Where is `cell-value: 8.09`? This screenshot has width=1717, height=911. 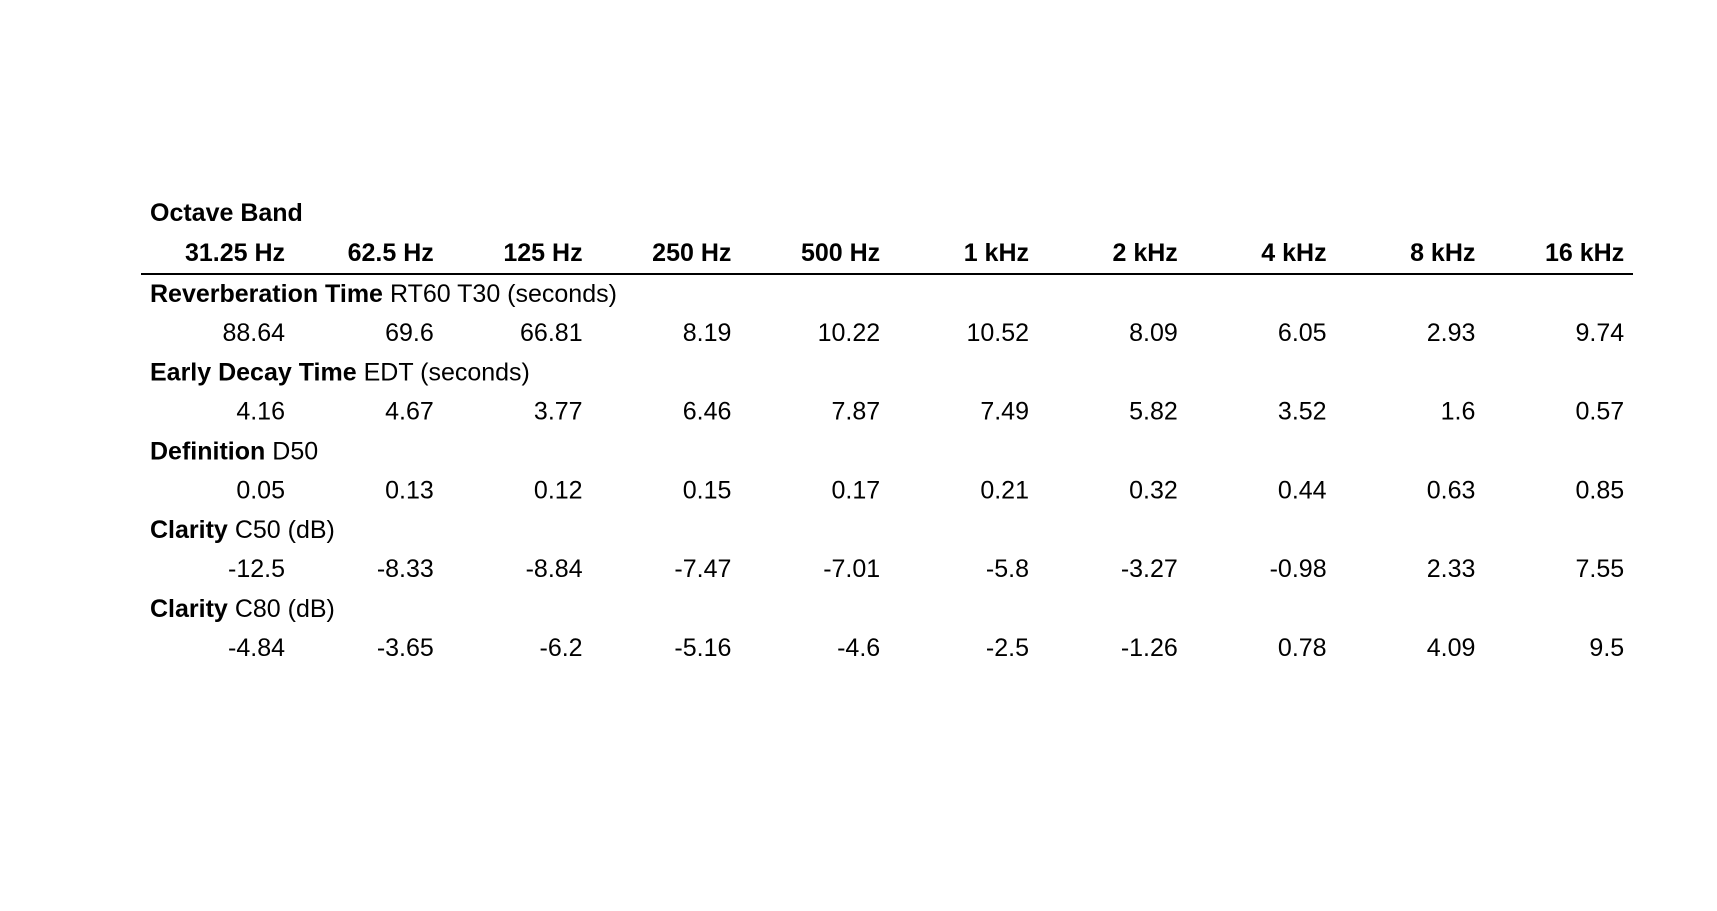
cell-value: 8.09 is located at coordinates (1153, 333).